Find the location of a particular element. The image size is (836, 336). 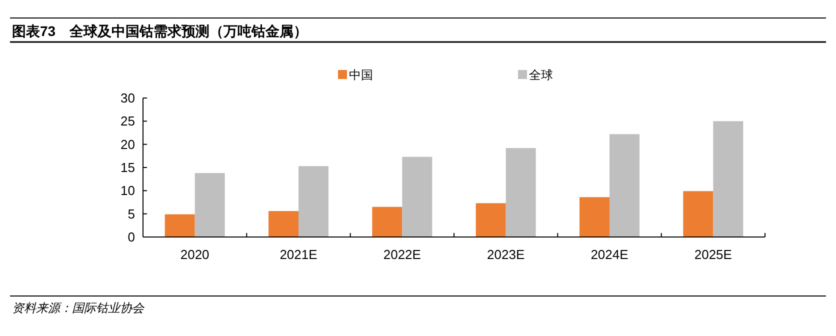

y-tick-label: 10 is located at coordinates (127, 190).